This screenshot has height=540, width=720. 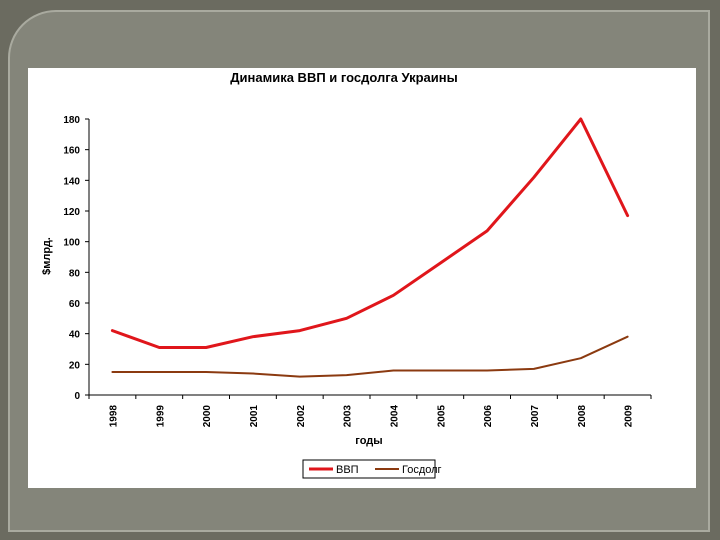 I want to click on x-tick-label: 2005, so click(x=441, y=416).